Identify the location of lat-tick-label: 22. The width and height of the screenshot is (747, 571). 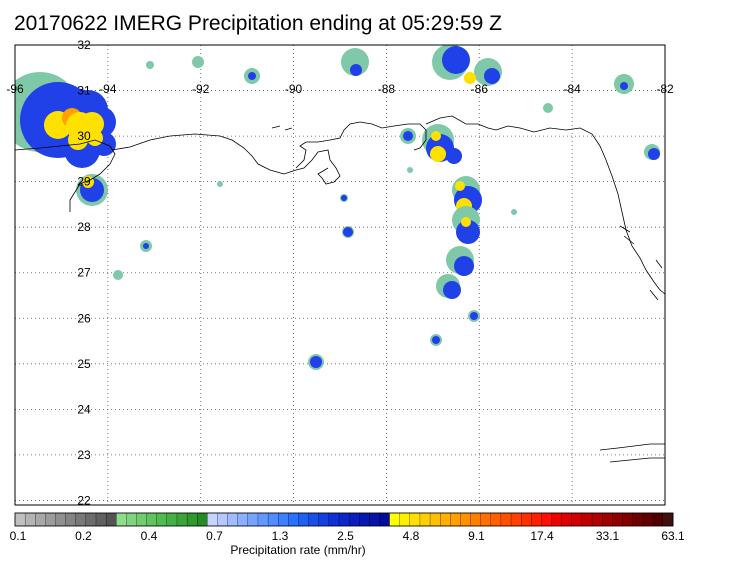
(84, 500).